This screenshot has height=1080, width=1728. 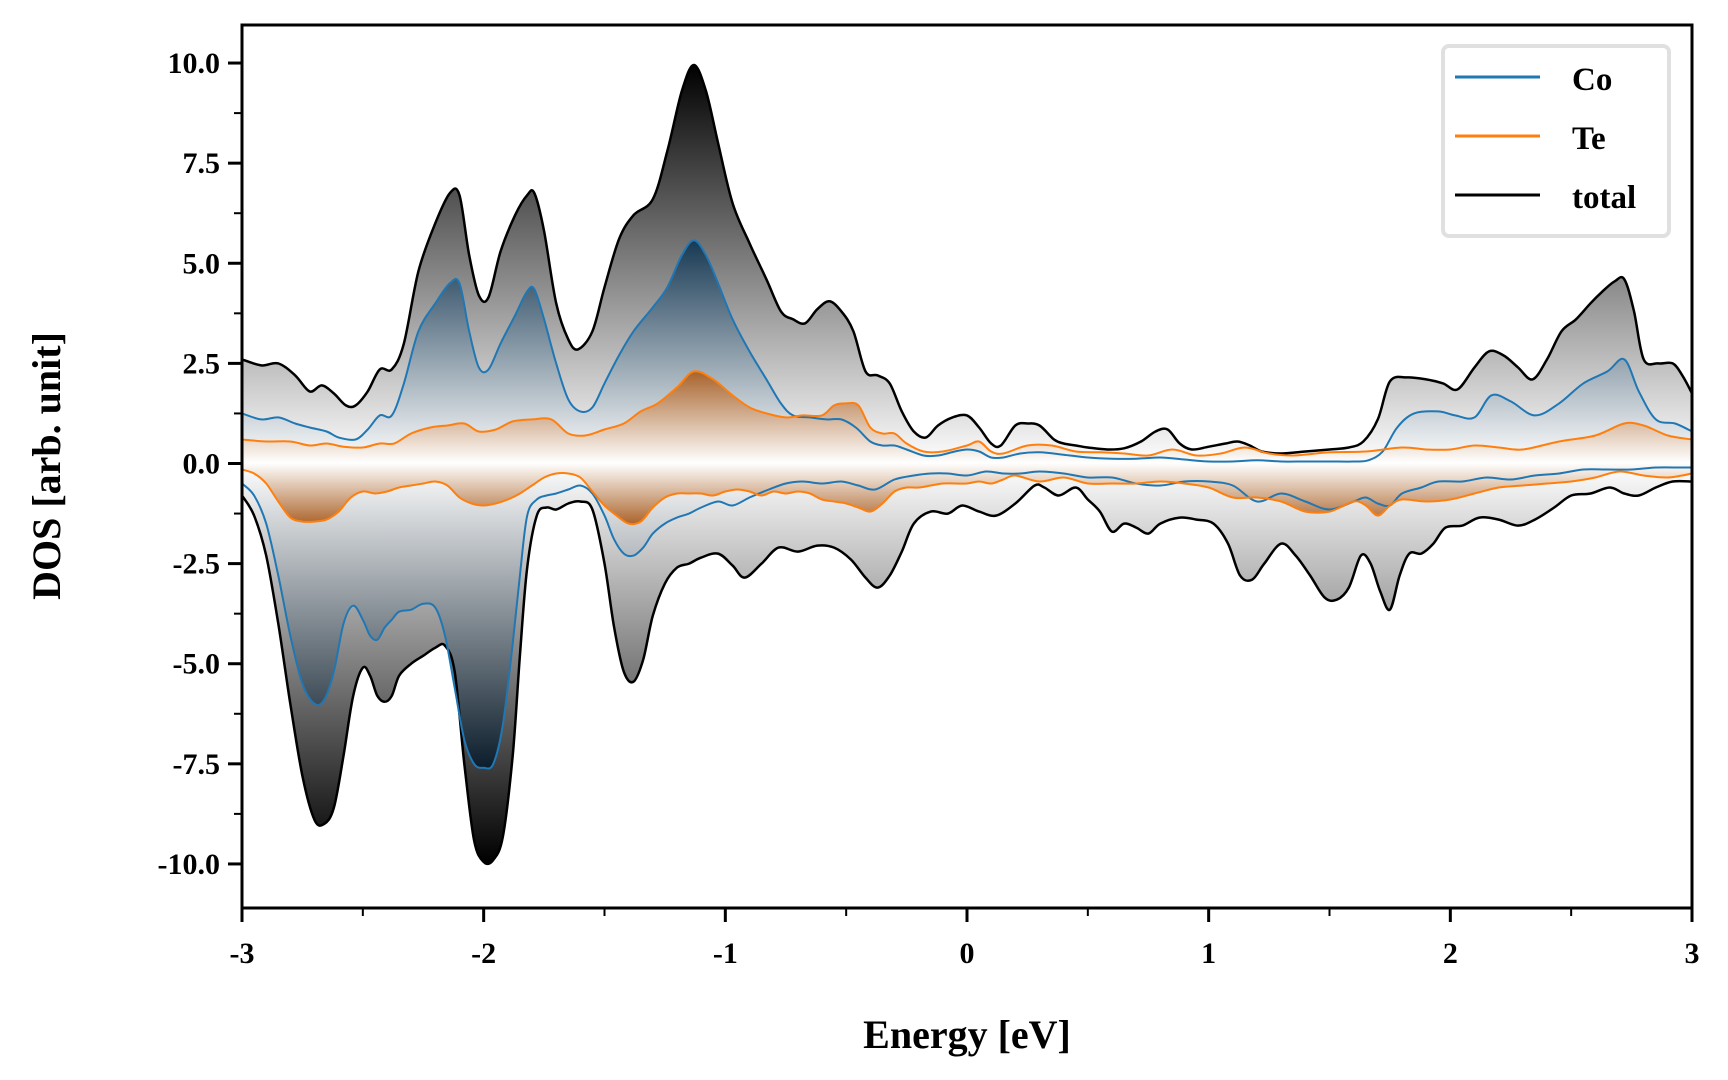 What do you see at coordinates (194, 63) in the screenshot?
I see `y-tick-label: 10.0` at bounding box center [194, 63].